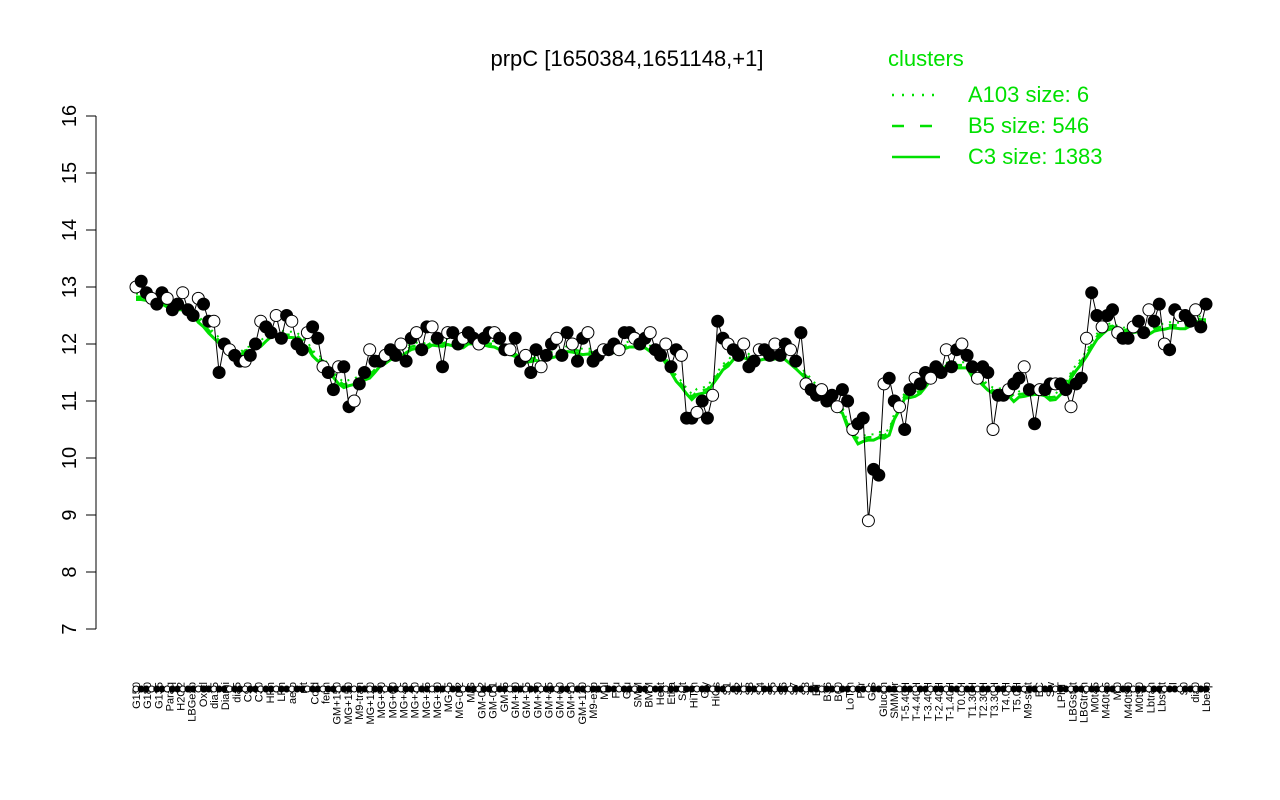  I want to click on y-tick-label: 9, so click(70, 514).